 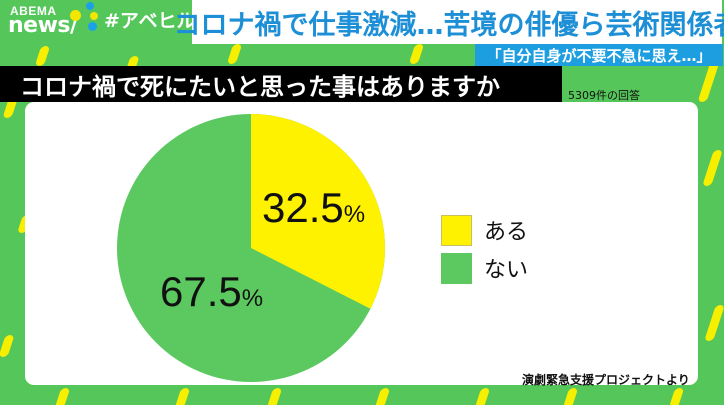 I want to click on logo-news-text: news/, so click(x=43, y=25).